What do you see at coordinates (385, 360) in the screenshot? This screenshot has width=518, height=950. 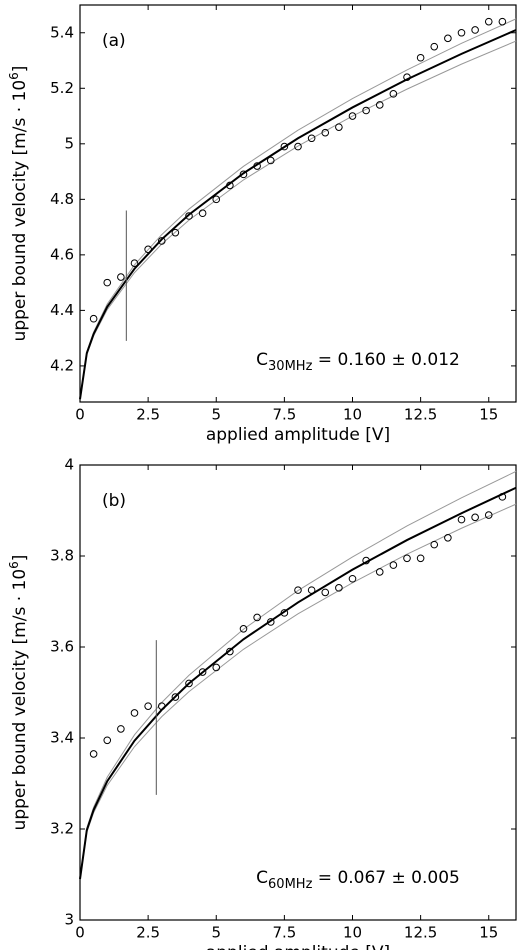 I see `annotation-text: = 0.160 ± 0.012` at bounding box center [385, 360].